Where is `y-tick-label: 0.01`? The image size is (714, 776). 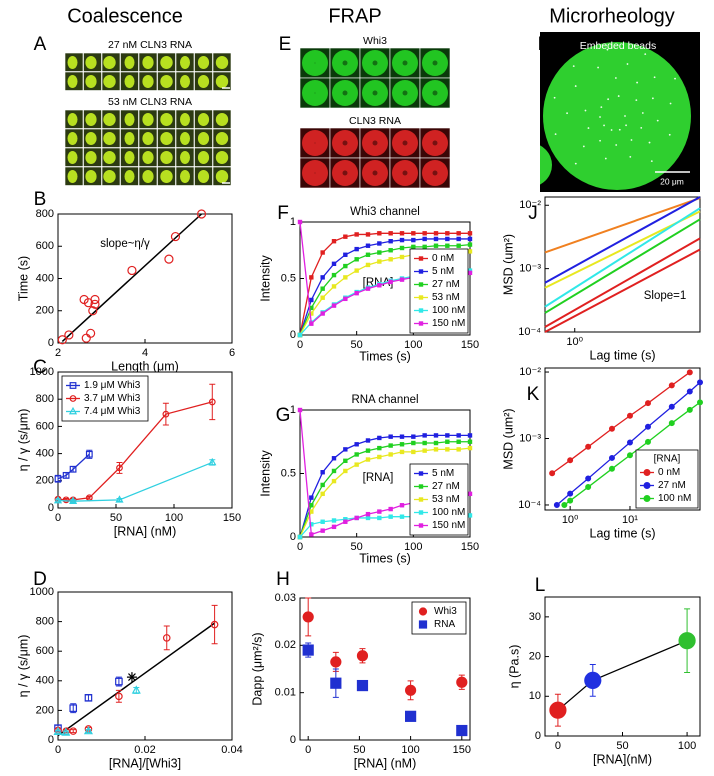
y-tick-label: 0.01 is located at coordinates (285, 693).